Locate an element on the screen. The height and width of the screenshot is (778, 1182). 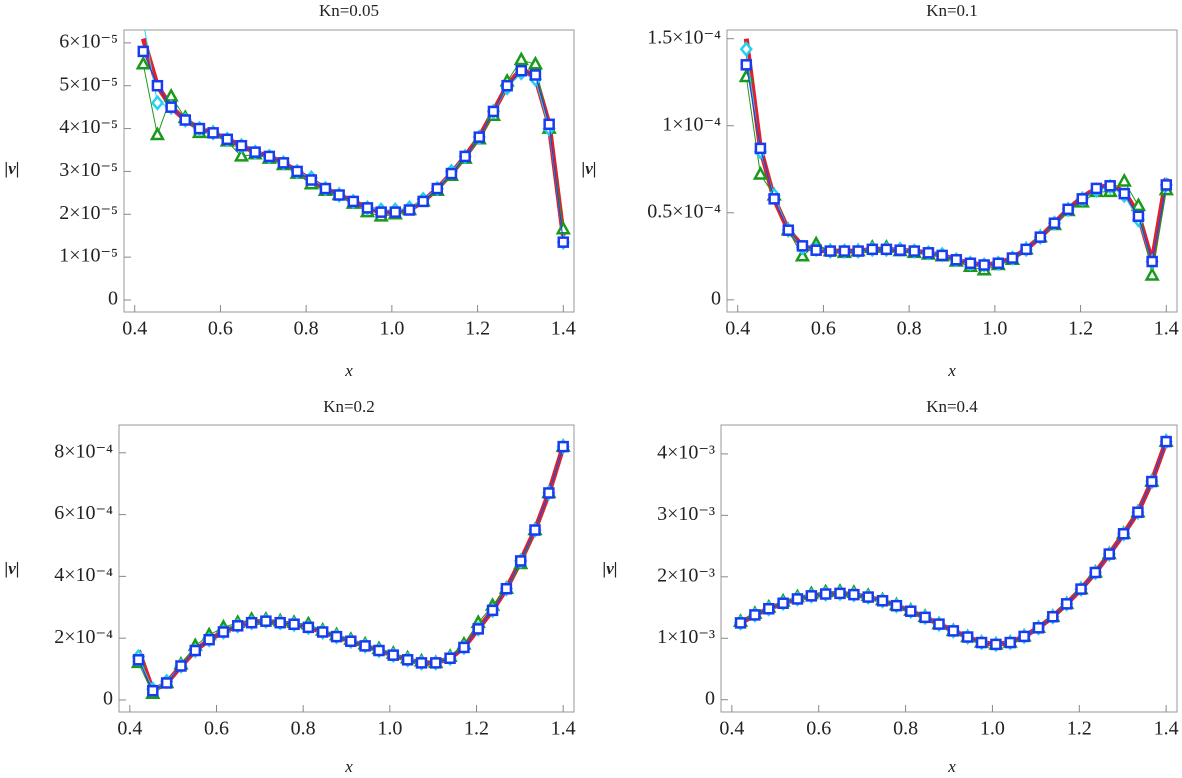
y-tick-label: 2×10⁻⁴ is located at coordinates (83, 637).